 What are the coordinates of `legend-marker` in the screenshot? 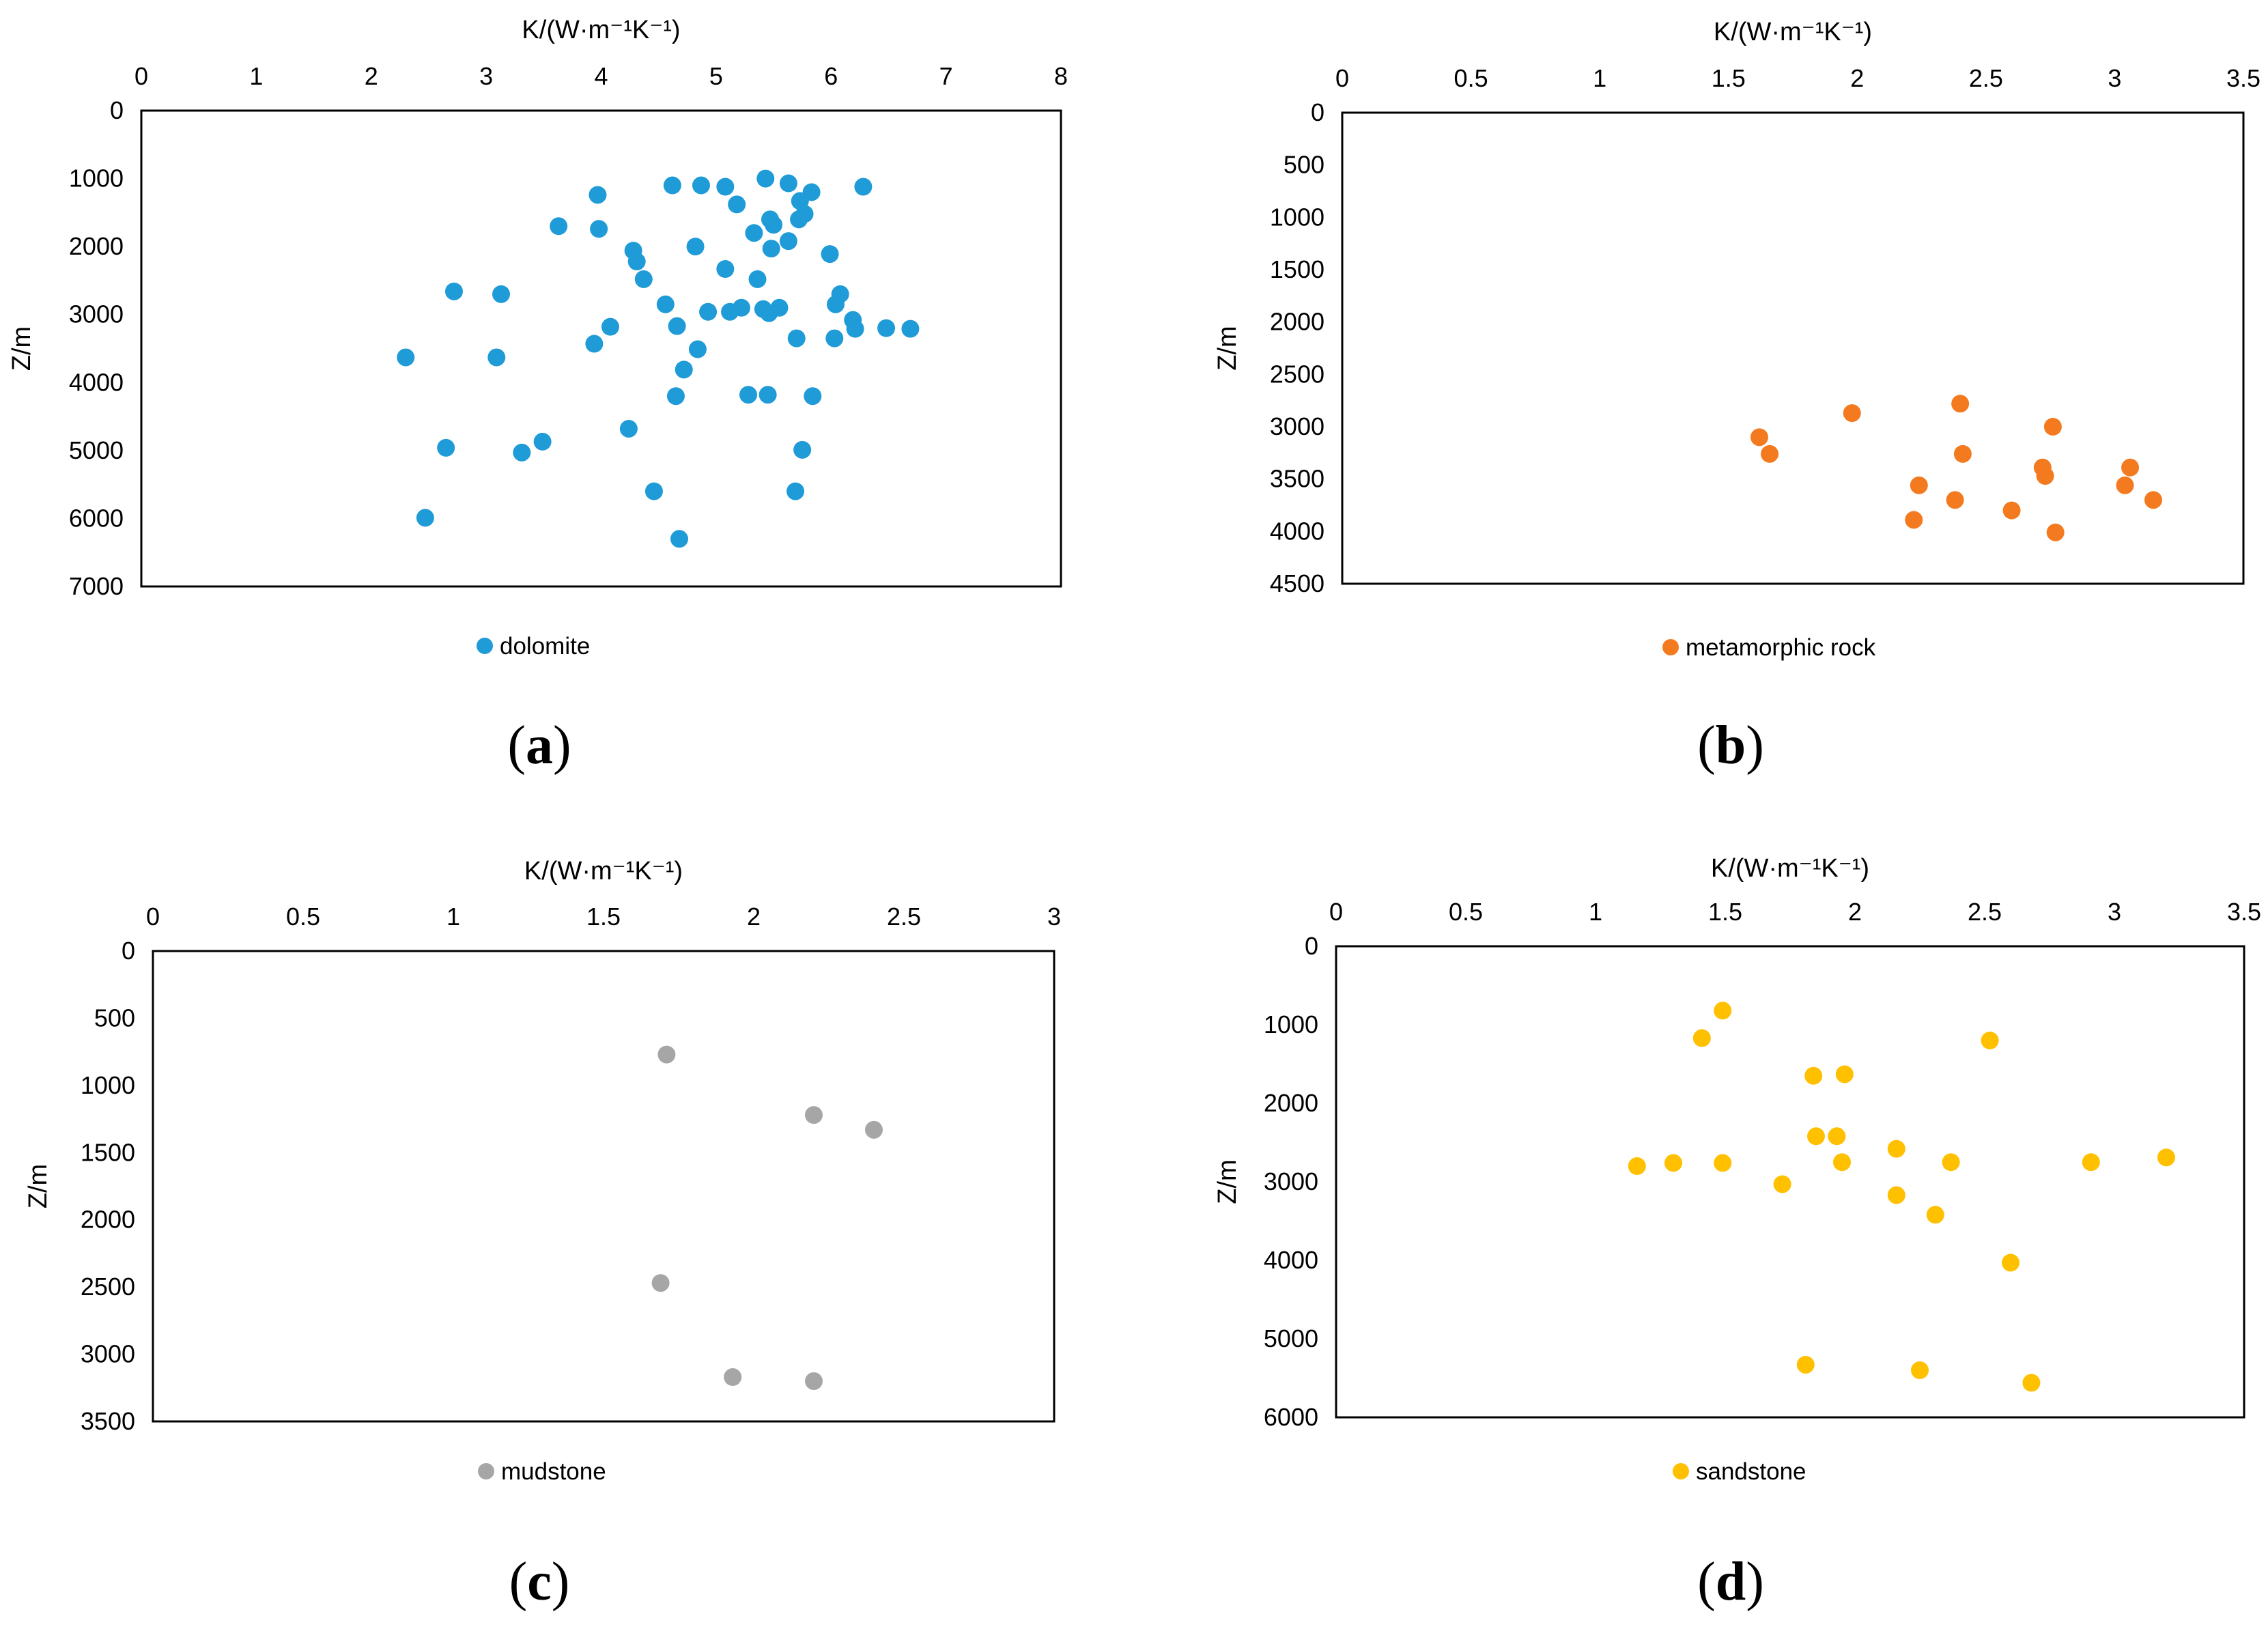 It's located at (486, 1471).